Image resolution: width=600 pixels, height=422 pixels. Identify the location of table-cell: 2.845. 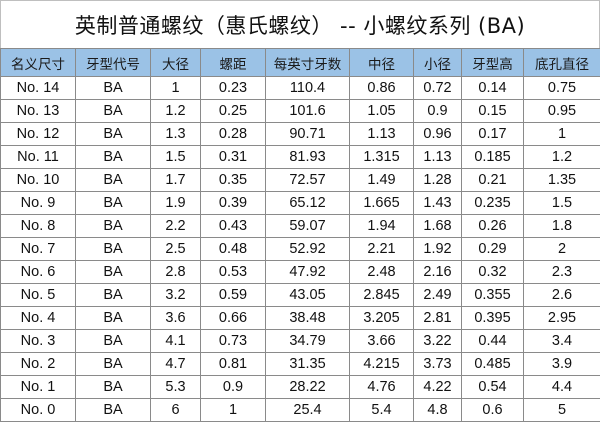
(382, 295).